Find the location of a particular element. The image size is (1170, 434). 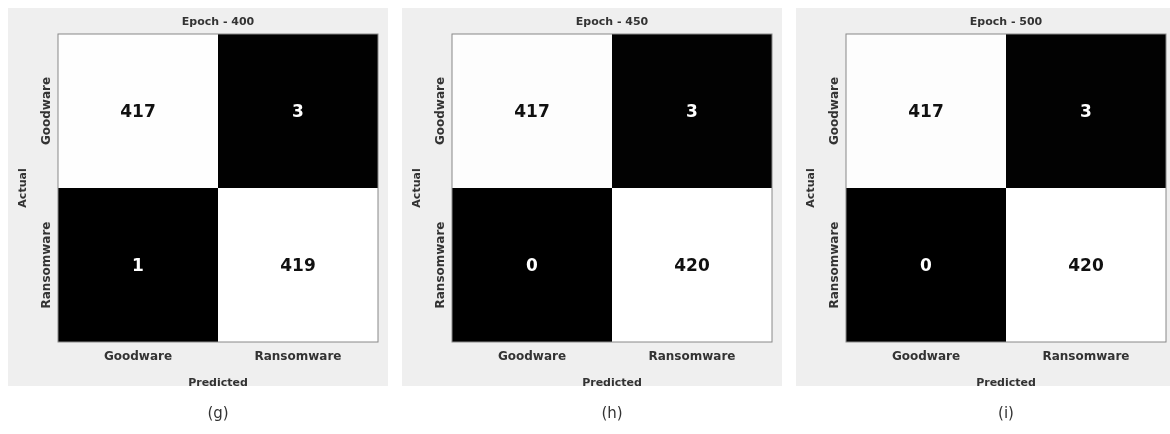

chart-title: Epoch - 500 is located at coordinates (1006, 21).